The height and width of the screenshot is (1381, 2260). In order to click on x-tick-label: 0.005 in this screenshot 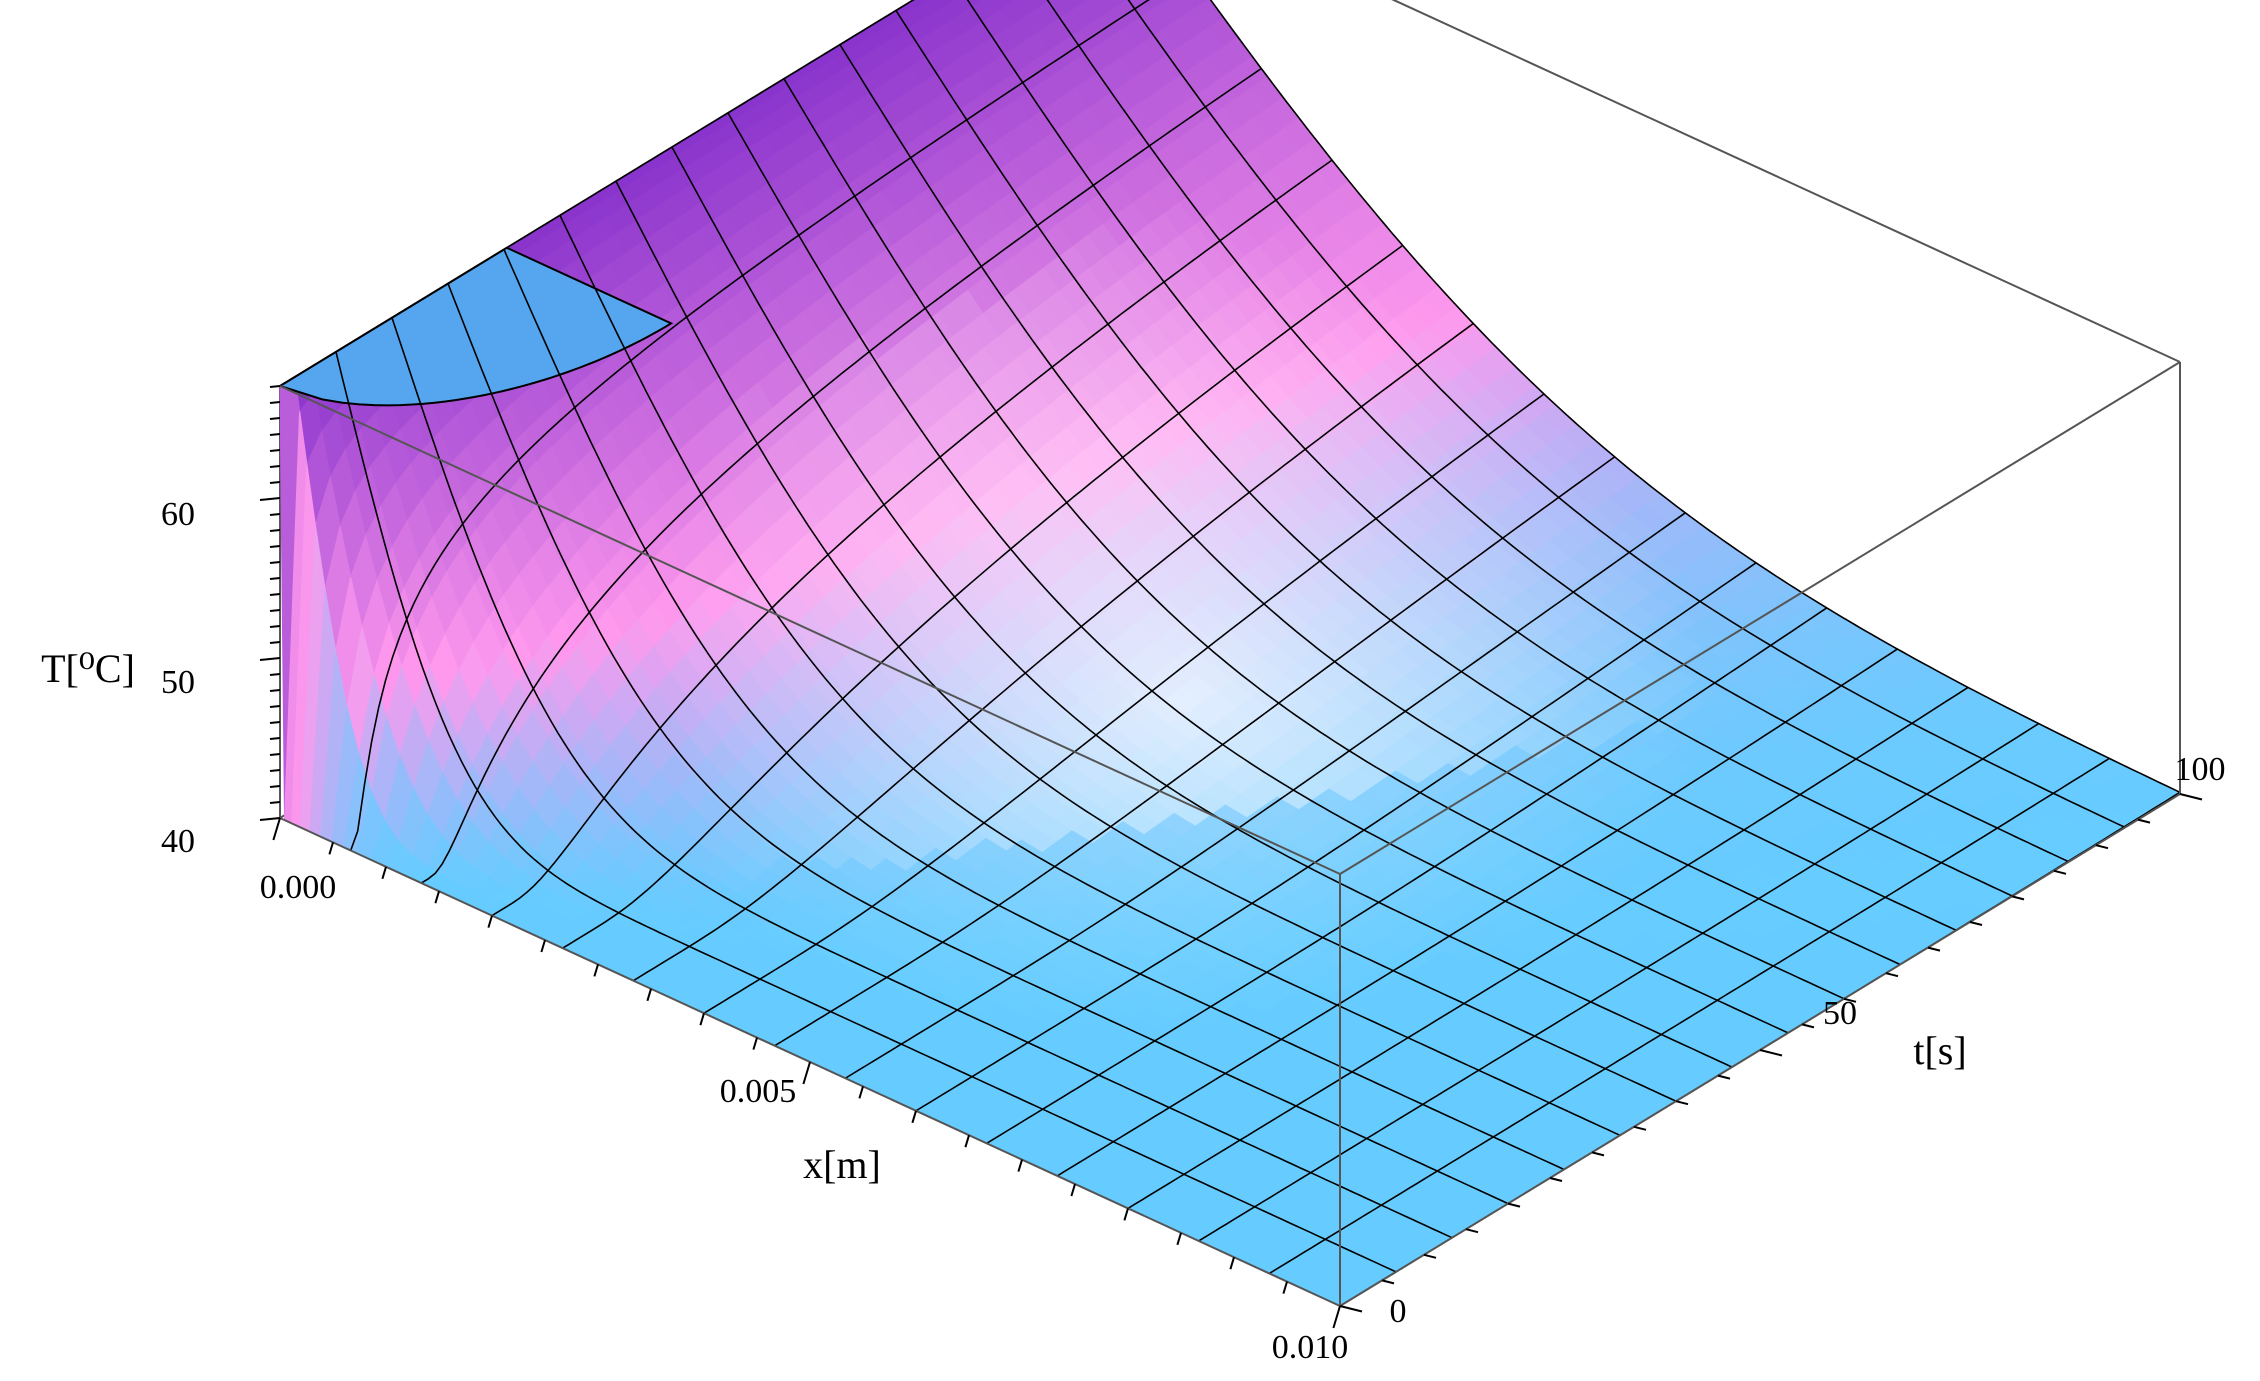, I will do `click(758, 1091)`.